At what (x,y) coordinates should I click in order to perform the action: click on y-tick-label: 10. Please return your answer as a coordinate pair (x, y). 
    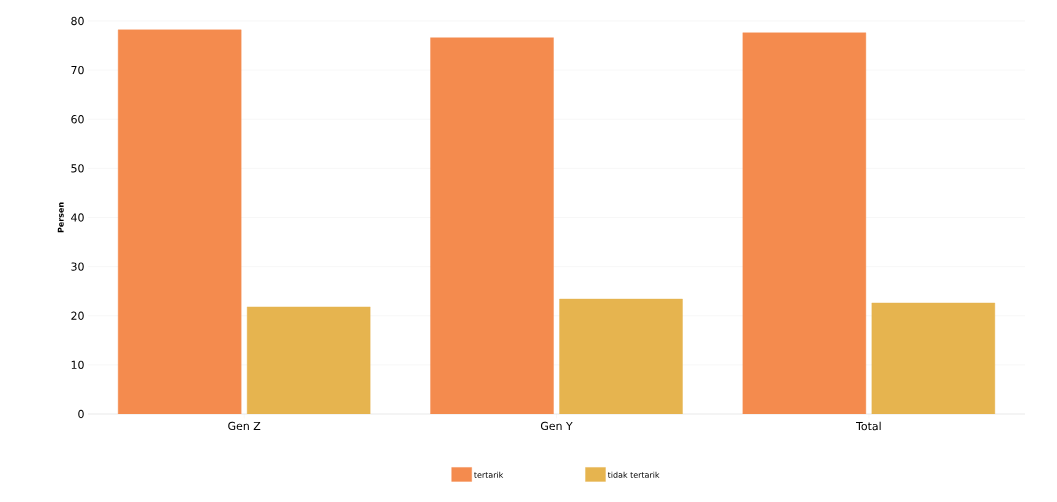
    Looking at the image, I should click on (77, 365).